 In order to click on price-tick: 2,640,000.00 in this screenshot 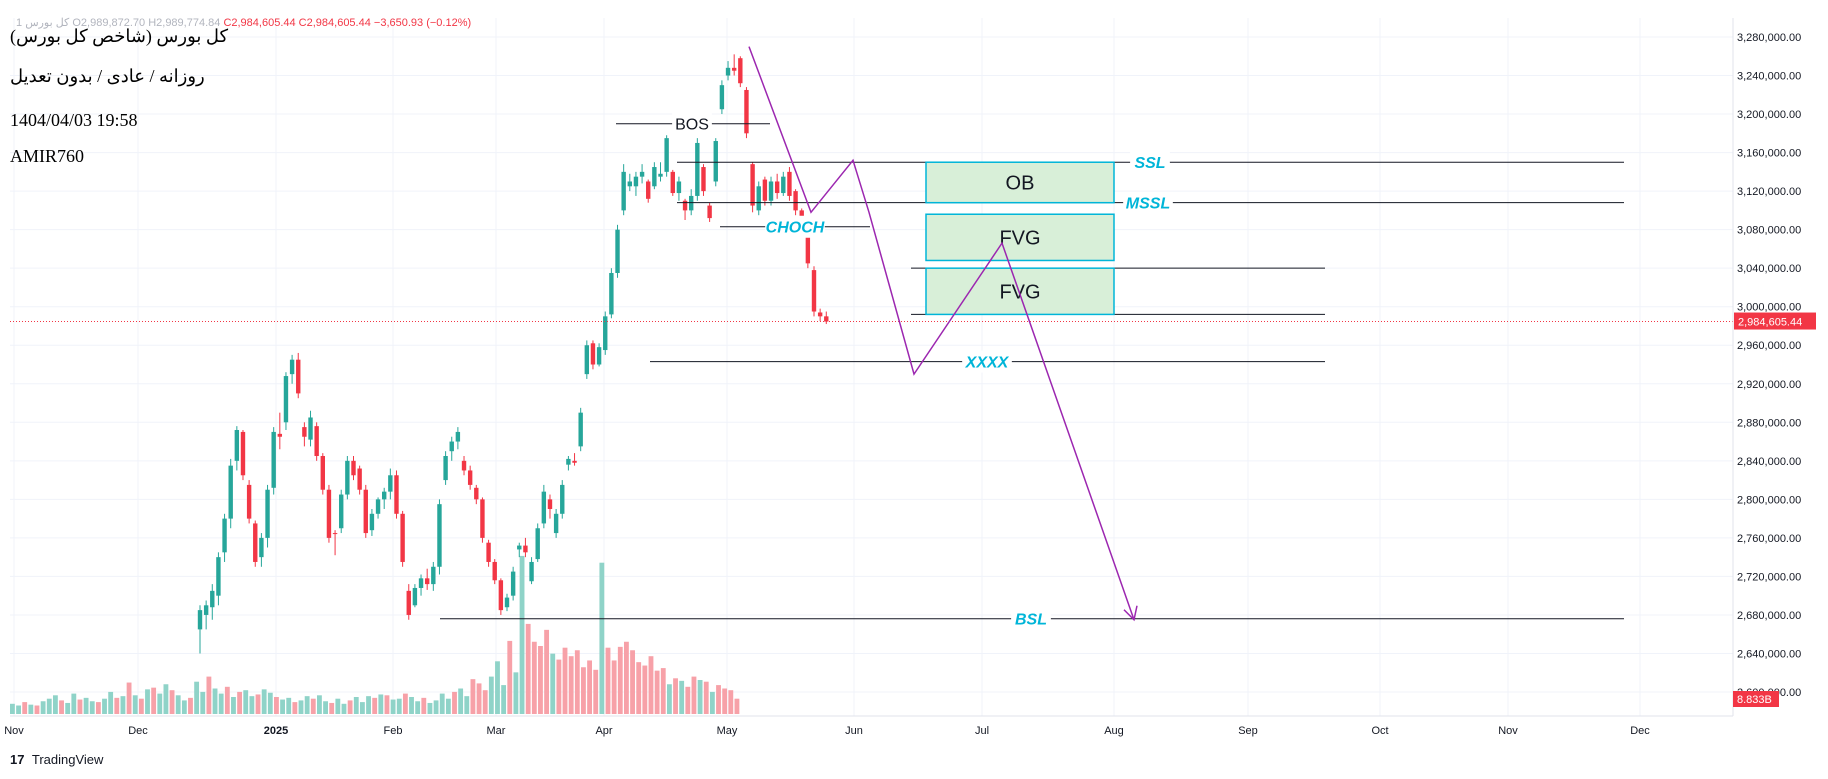, I will do `click(1769, 654)`.